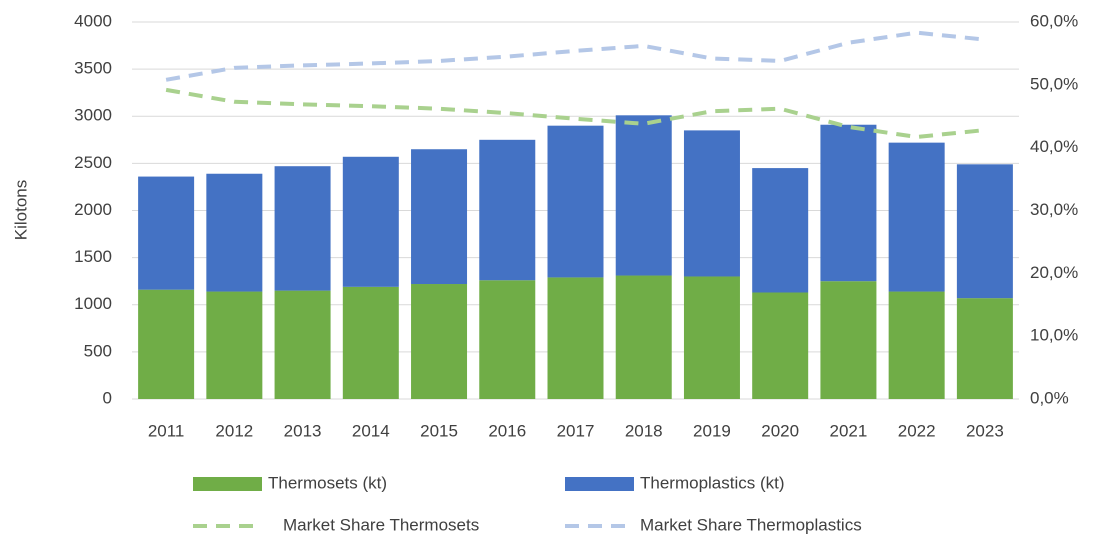 Image resolution: width=1107 pixels, height=540 pixels. Describe the element at coordinates (849, 430) in the screenshot. I see `x-tick-label: 2021` at that location.